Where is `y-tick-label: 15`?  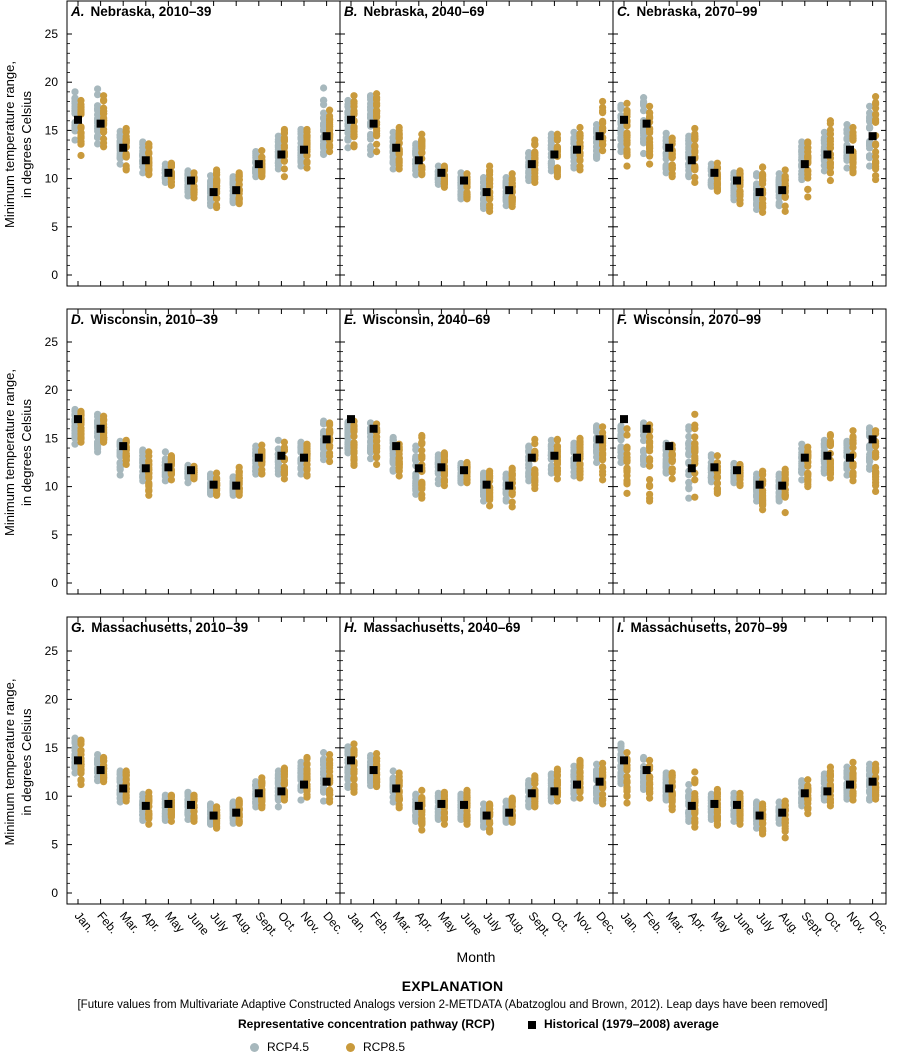
y-tick-label: 15 is located at coordinates (52, 748).